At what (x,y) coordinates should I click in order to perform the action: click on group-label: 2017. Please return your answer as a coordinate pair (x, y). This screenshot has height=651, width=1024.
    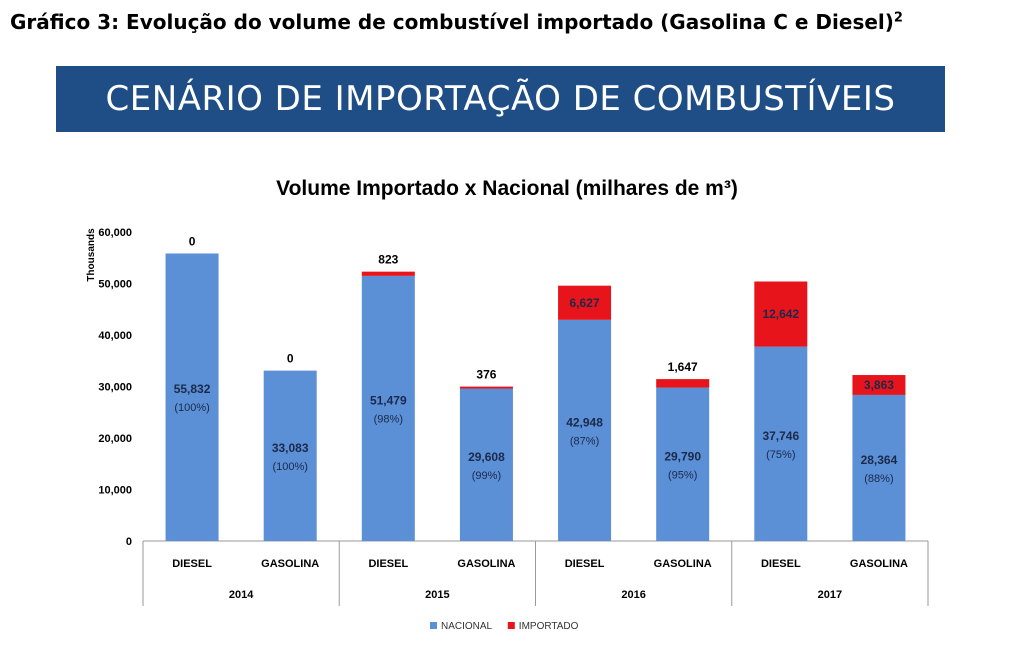
    Looking at the image, I should click on (830, 595).